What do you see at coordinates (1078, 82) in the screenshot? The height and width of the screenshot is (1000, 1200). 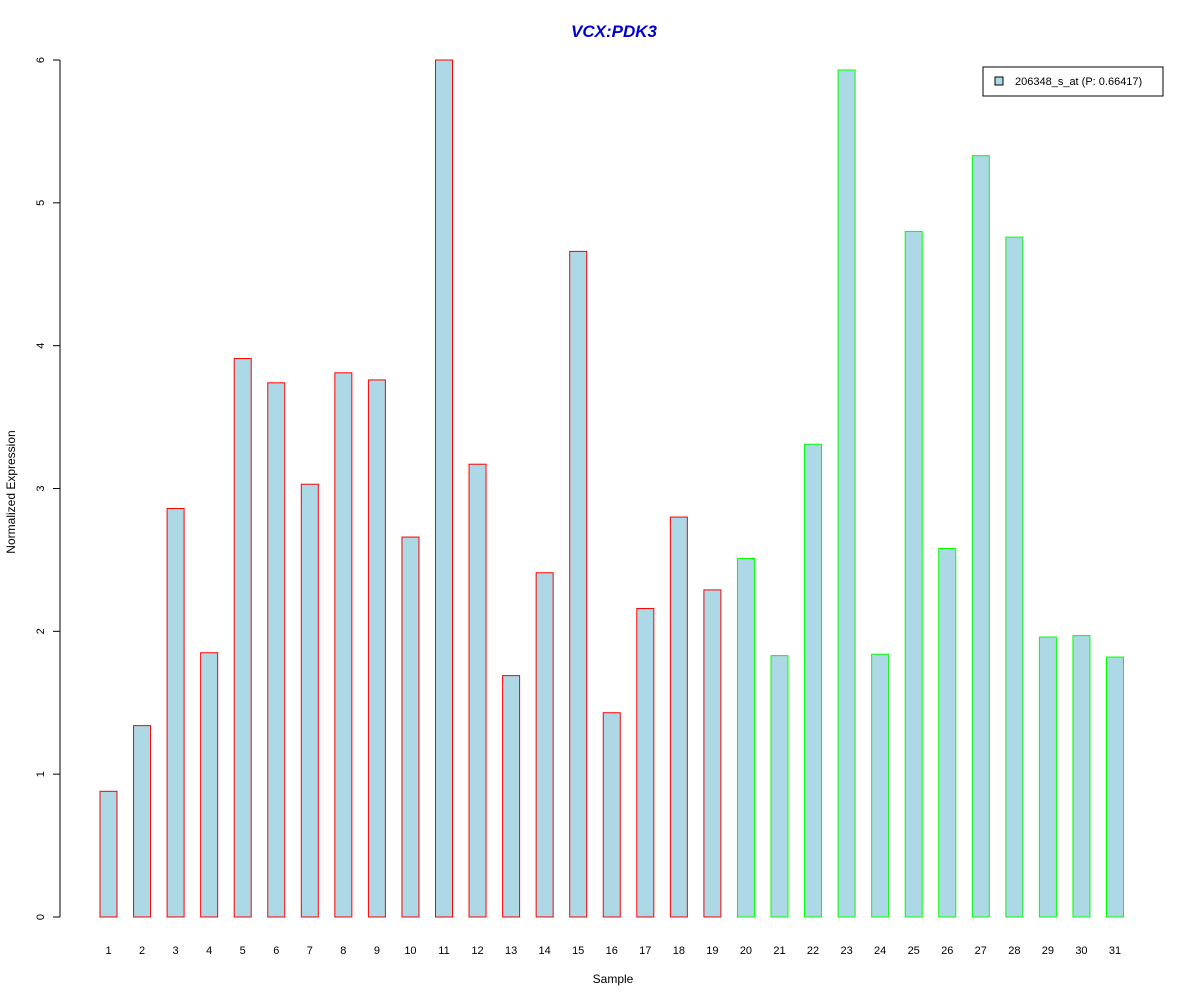 I see `legend-label: 206348_s_at (P: 0.66417)` at bounding box center [1078, 82].